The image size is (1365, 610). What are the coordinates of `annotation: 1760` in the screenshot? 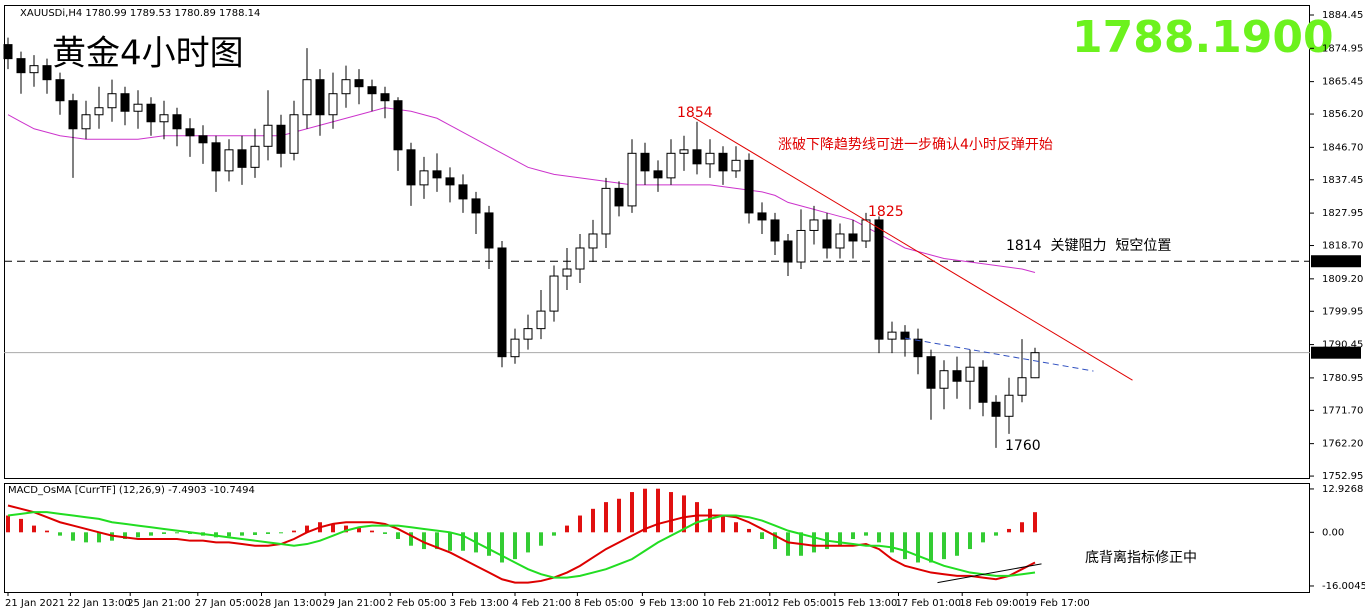 It's located at (1023, 446).